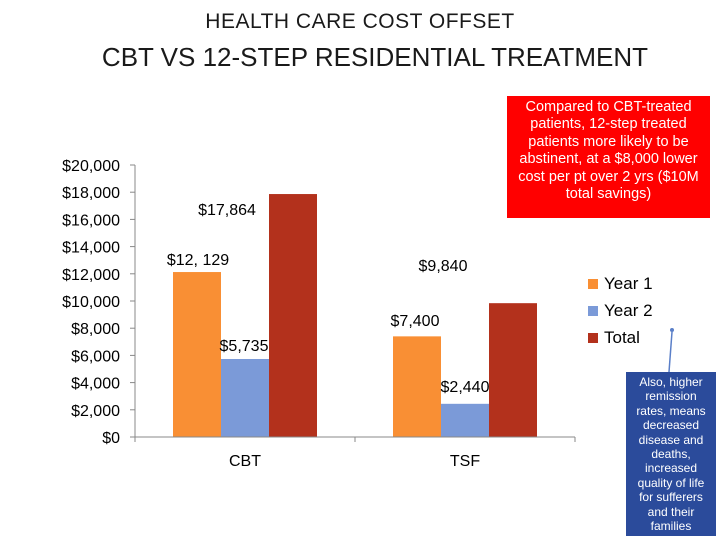  Describe the element at coordinates (670, 352) in the screenshot. I see `legend-connector` at that location.